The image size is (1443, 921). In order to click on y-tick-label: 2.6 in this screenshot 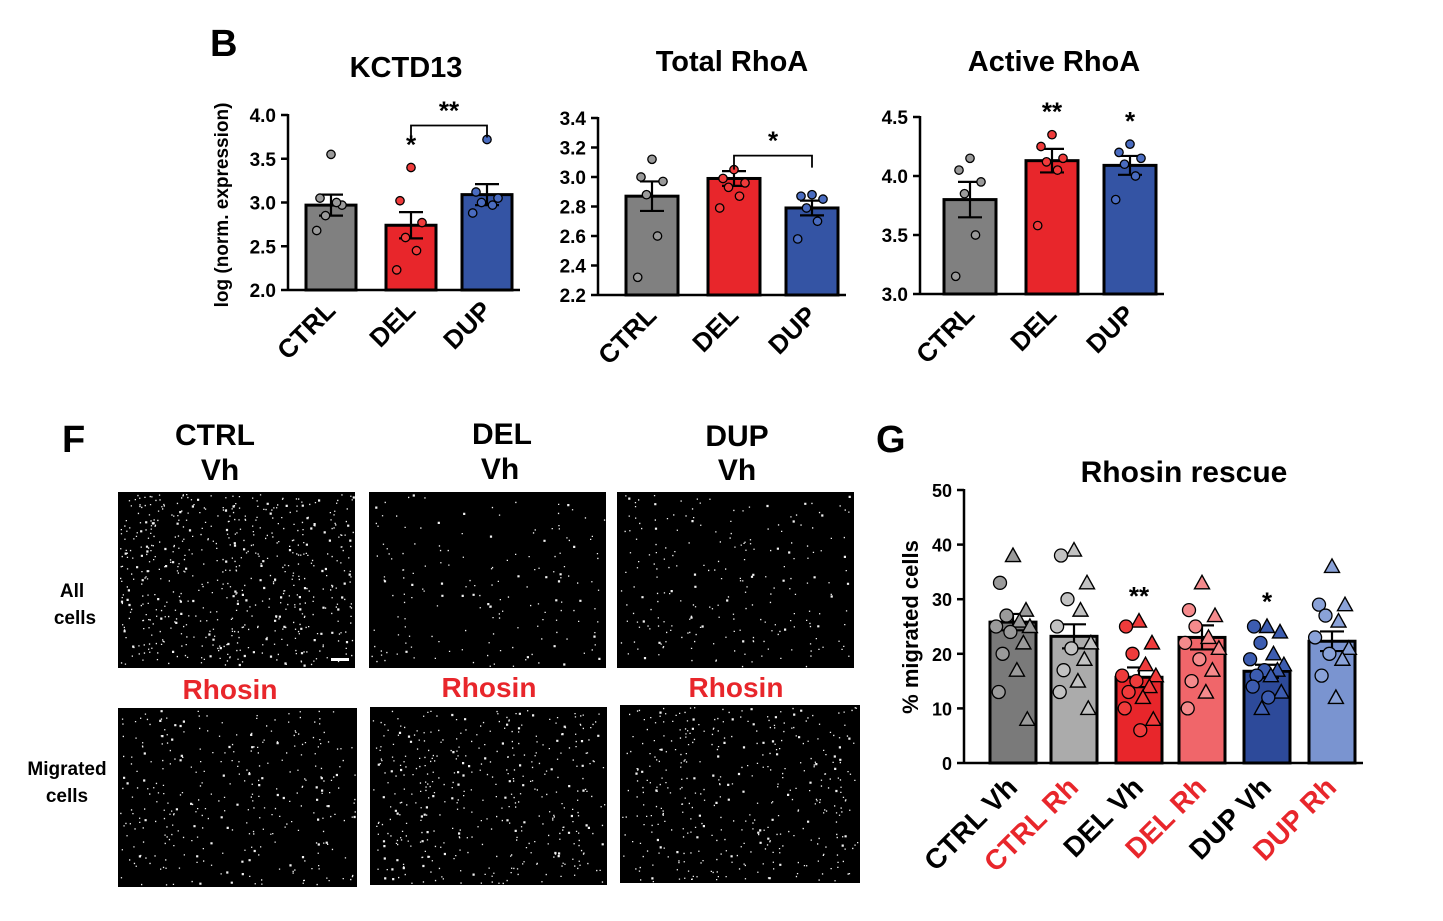, I will do `click(573, 237)`.